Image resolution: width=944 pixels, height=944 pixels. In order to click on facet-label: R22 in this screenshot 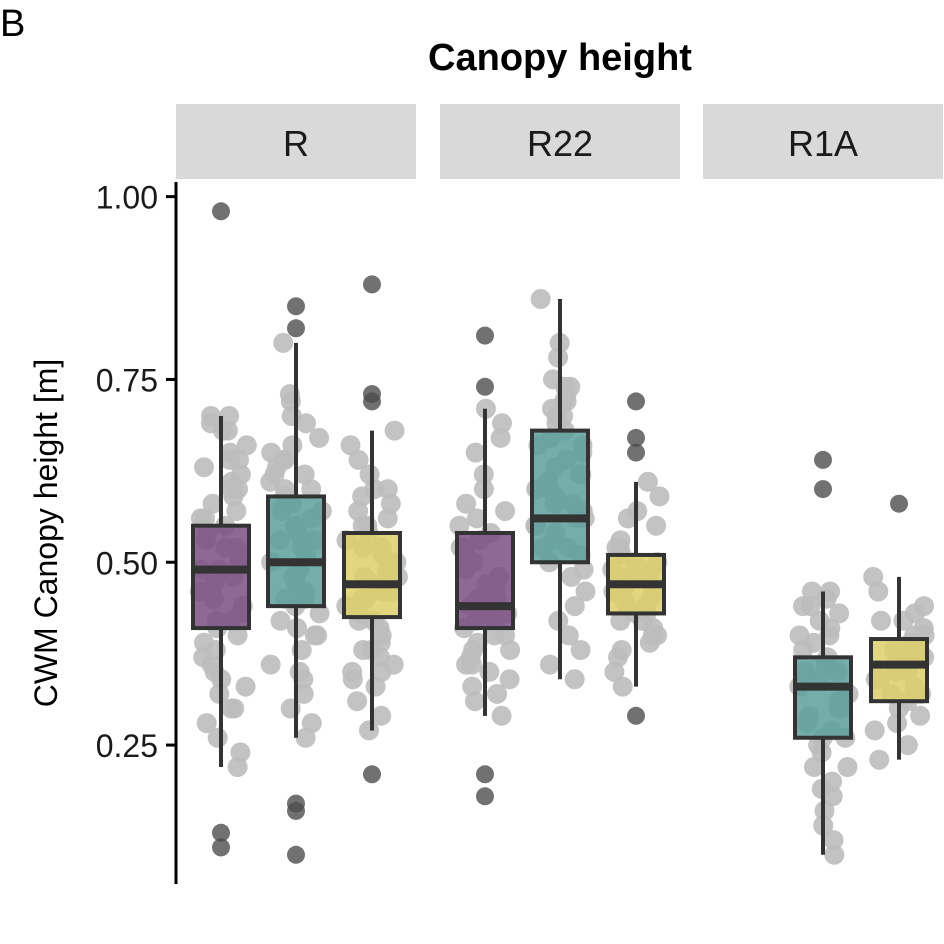, I will do `click(560, 143)`.